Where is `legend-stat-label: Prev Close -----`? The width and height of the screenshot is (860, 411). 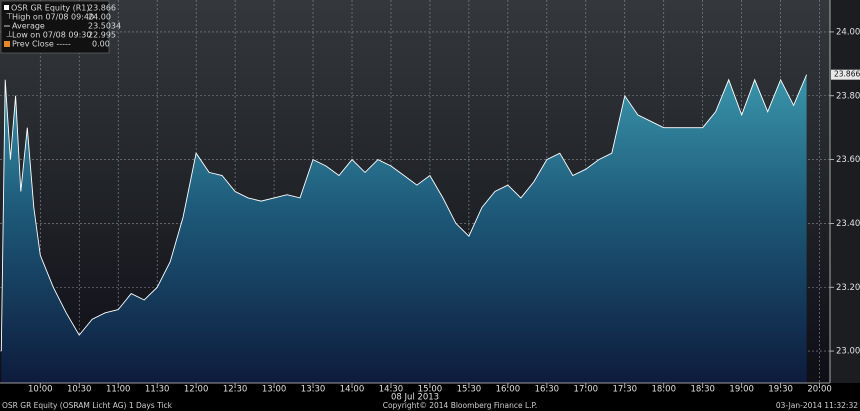
legend-stat-label: Prev Close ----- is located at coordinates (41, 44).